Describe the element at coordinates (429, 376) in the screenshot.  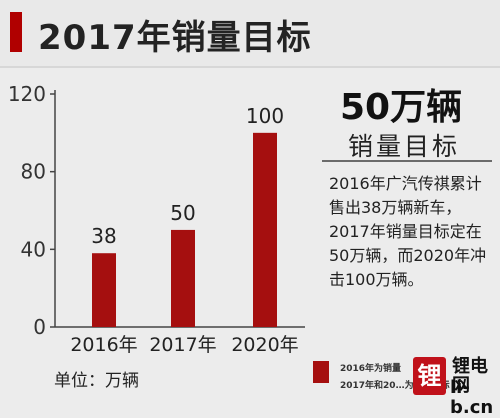
I see `watermark-logo: 锂` at that location.